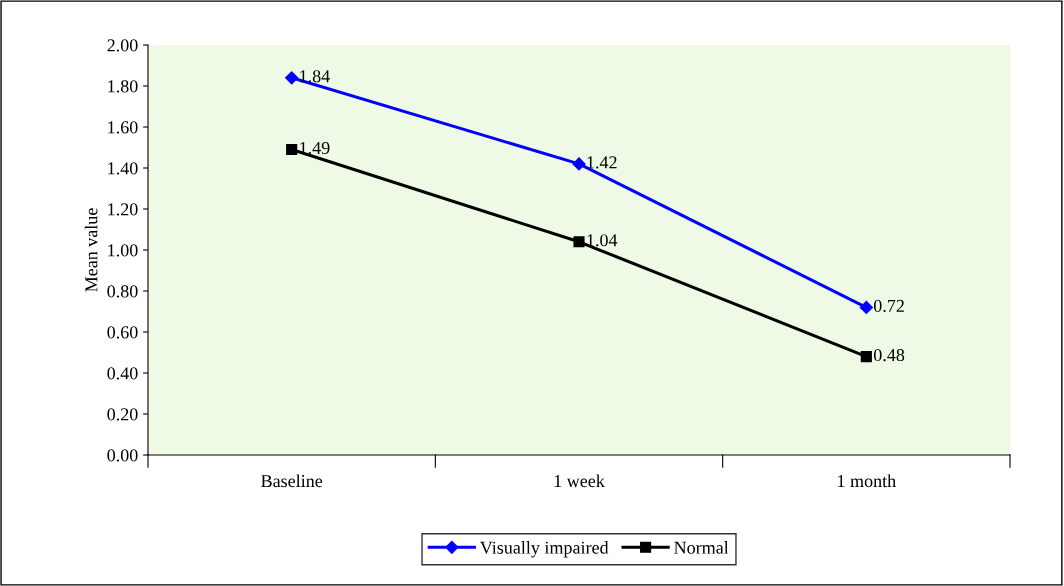 Image resolution: width=1064 pixels, height=586 pixels. Describe the element at coordinates (122, 332) in the screenshot. I see `y-tick-label: 0.60` at that location.